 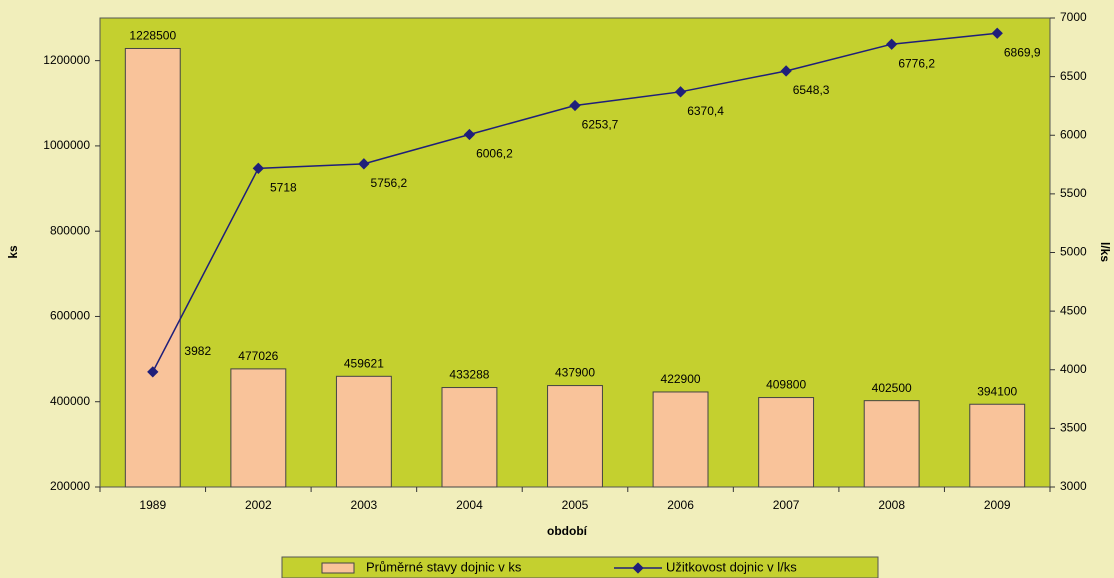 I want to click on bar-value-label: 459621, so click(x=364, y=363).